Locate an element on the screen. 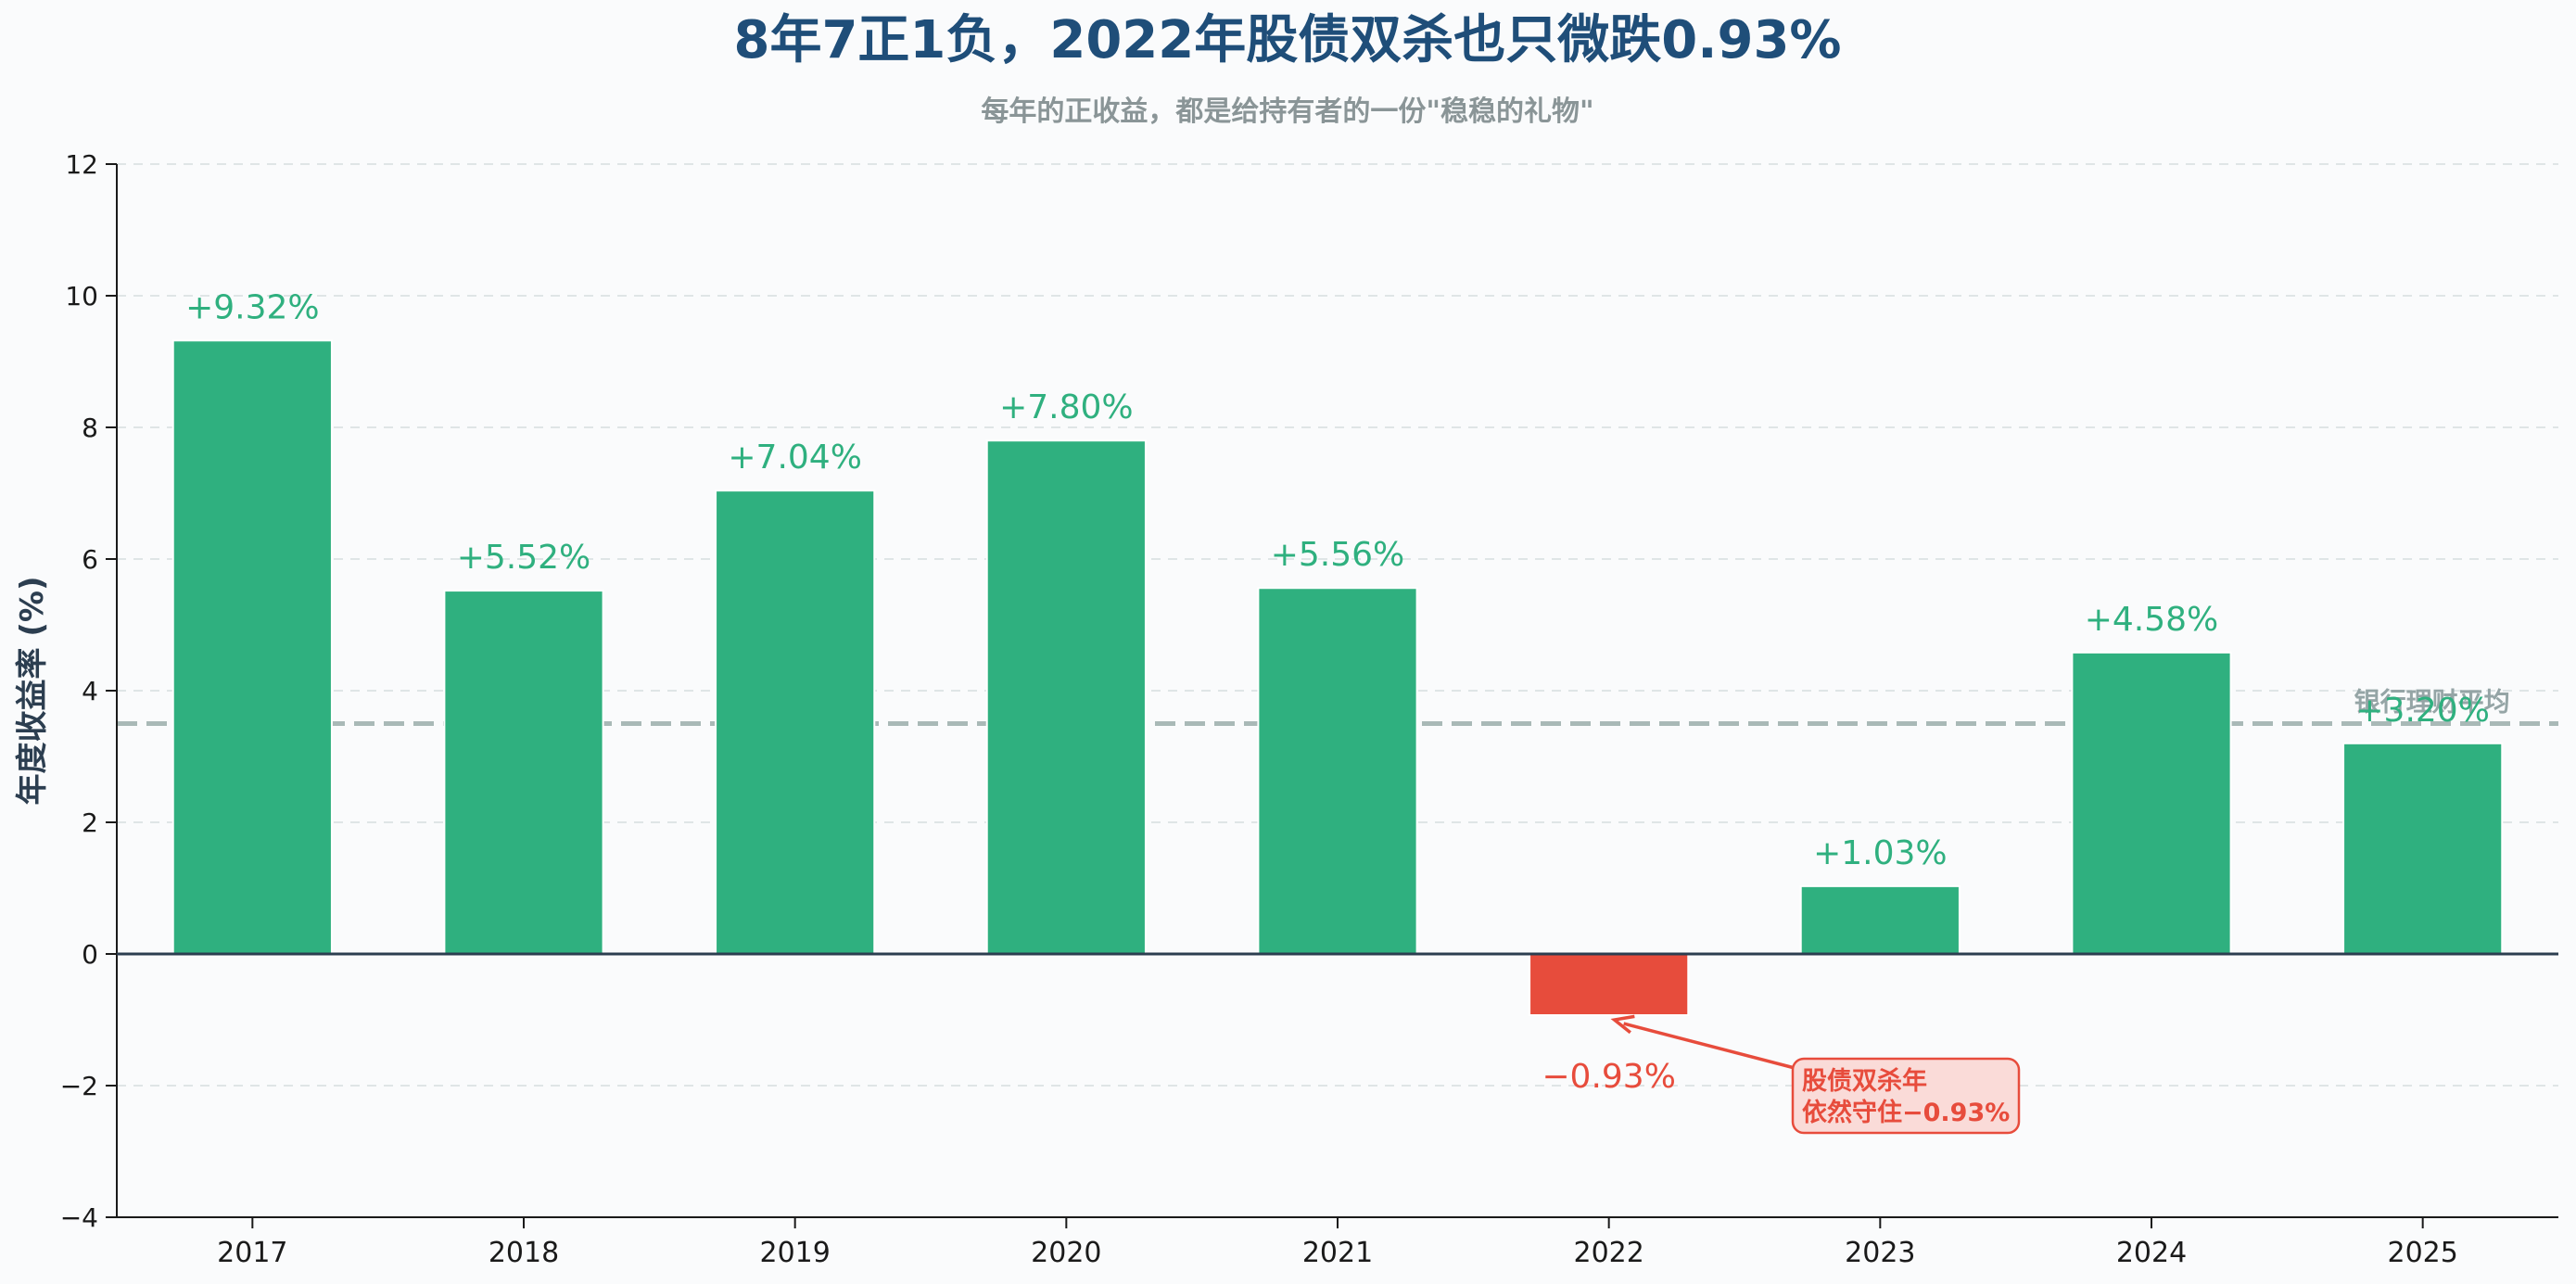 The height and width of the screenshot is (1284, 2576). y-tick-label: 6 is located at coordinates (90, 559).